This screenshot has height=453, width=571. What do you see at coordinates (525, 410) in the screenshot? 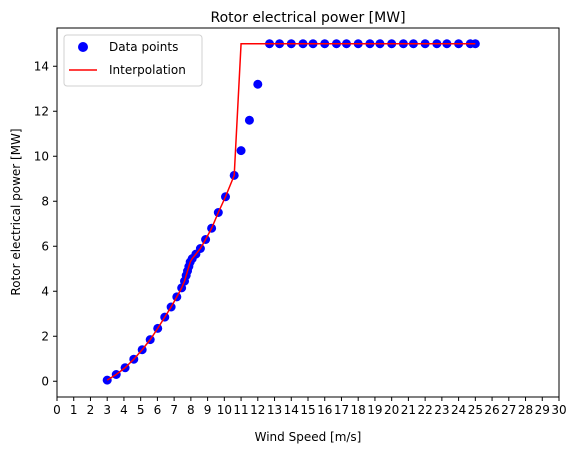
I see `x-tick-label: 28` at bounding box center [525, 410].